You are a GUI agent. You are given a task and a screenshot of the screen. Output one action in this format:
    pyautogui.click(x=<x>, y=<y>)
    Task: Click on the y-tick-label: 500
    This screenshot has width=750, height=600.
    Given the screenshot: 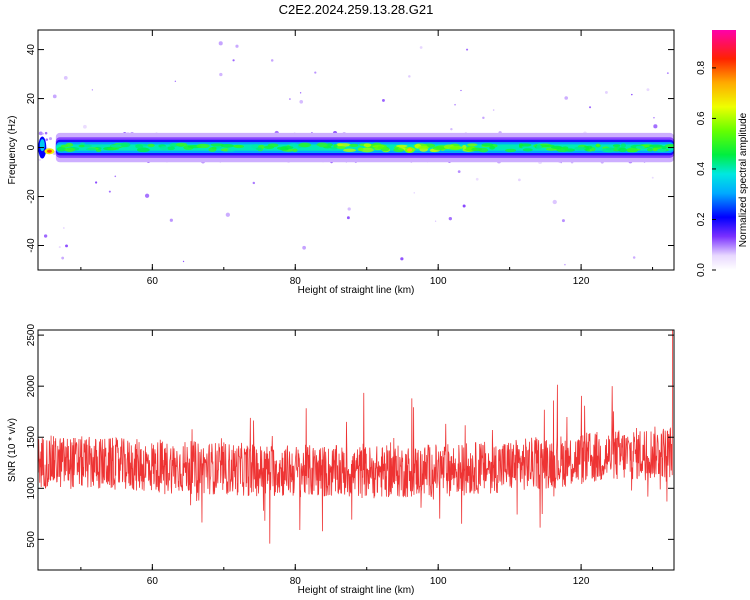 What is the action you would take?
    pyautogui.click(x=31, y=539)
    